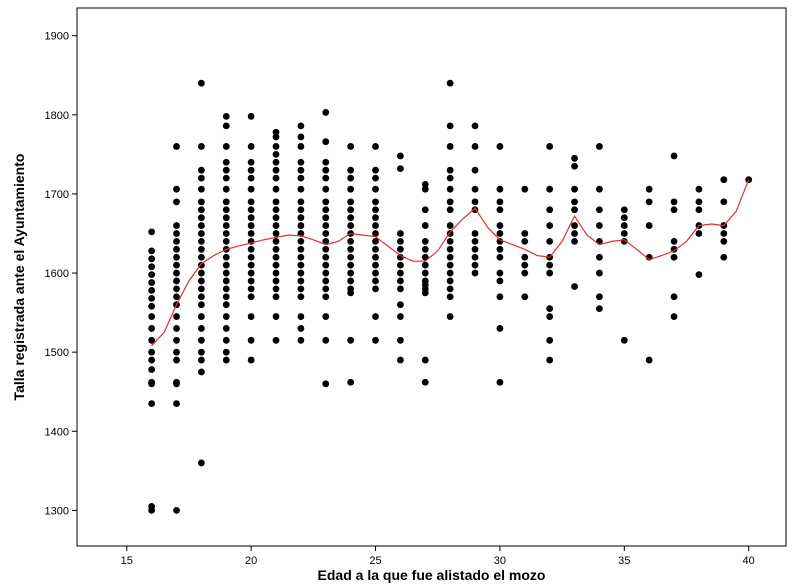 This screenshot has width=802, height=587. I want to click on x-tick-label: 15, so click(127, 561).